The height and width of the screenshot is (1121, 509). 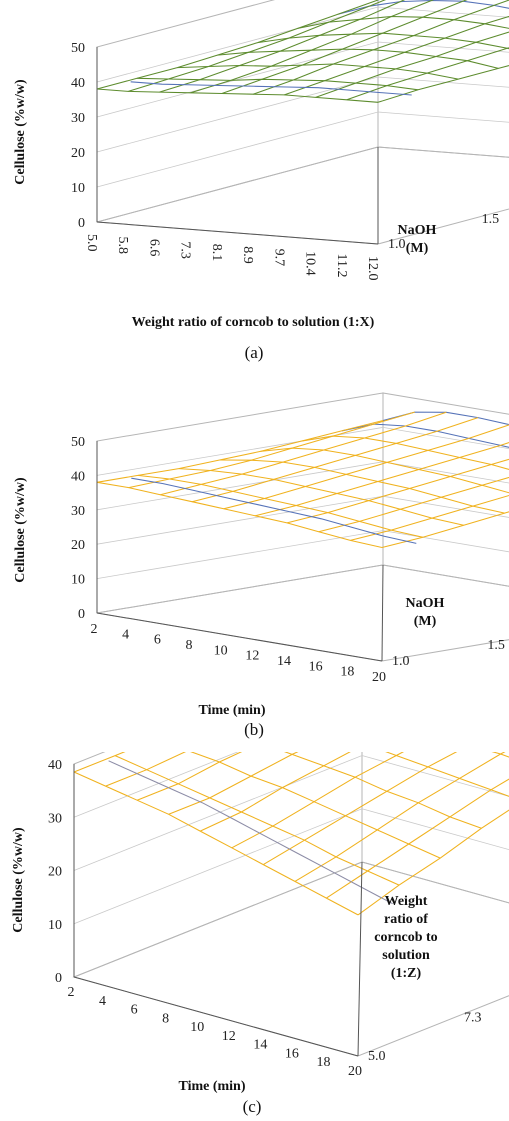 I want to click on x-axis-title: Time (min), so click(x=231, y=710).